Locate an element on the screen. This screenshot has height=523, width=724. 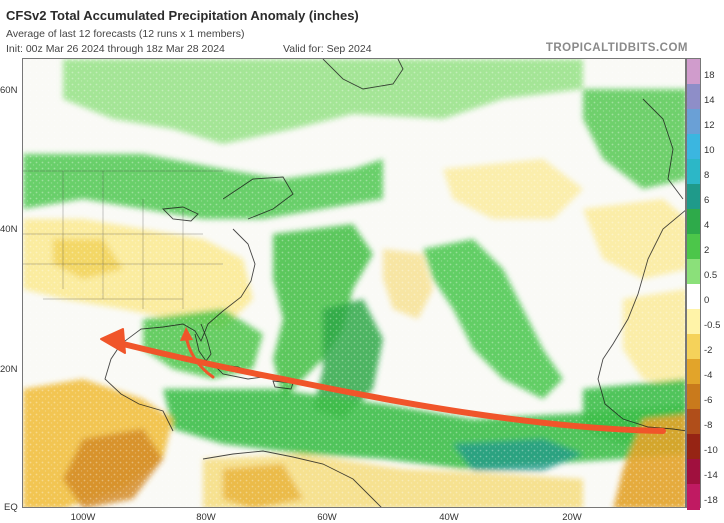
lat-label-20n: 20N is located at coordinates (9, 369).